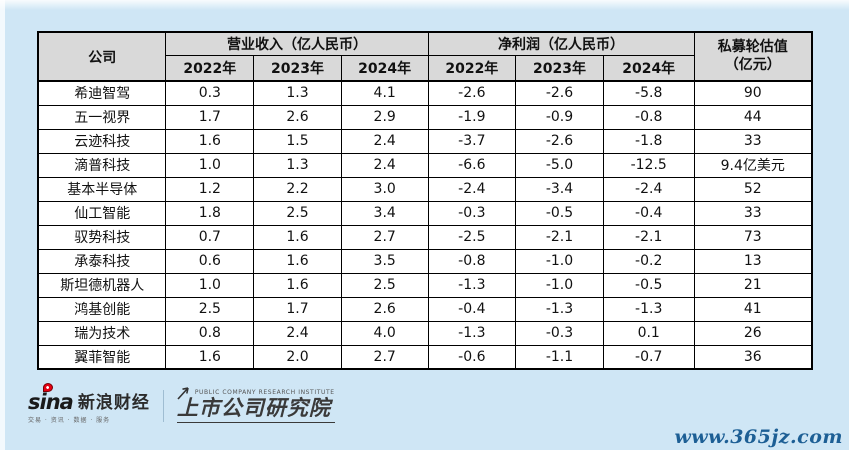  Describe the element at coordinates (297, 213) in the screenshot. I see `revenue-2023-cell: 2.5` at that location.